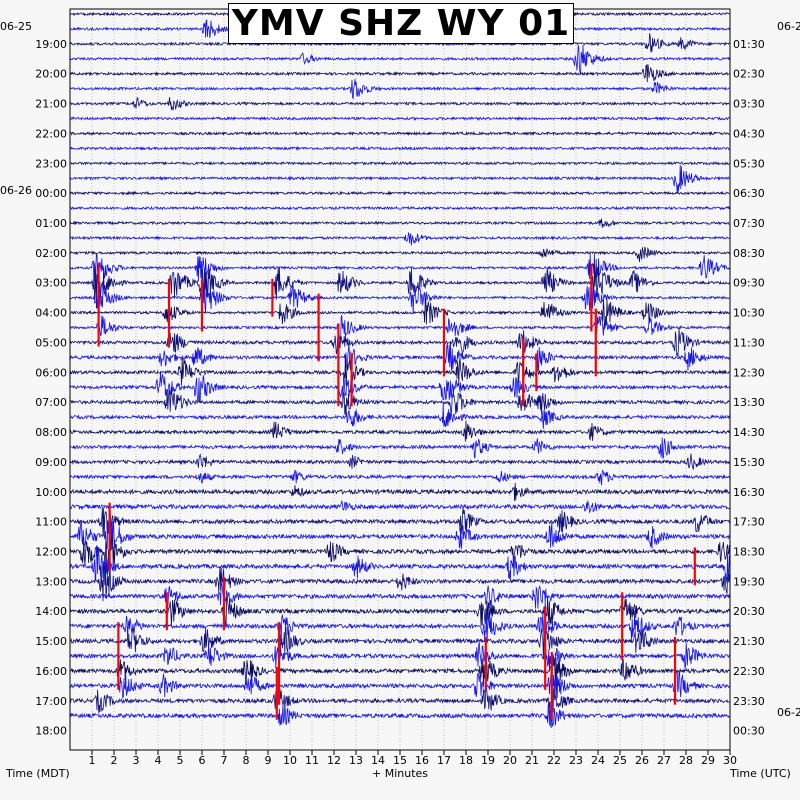  I want to click on x-tick-label-17: 17, so click(444, 760).